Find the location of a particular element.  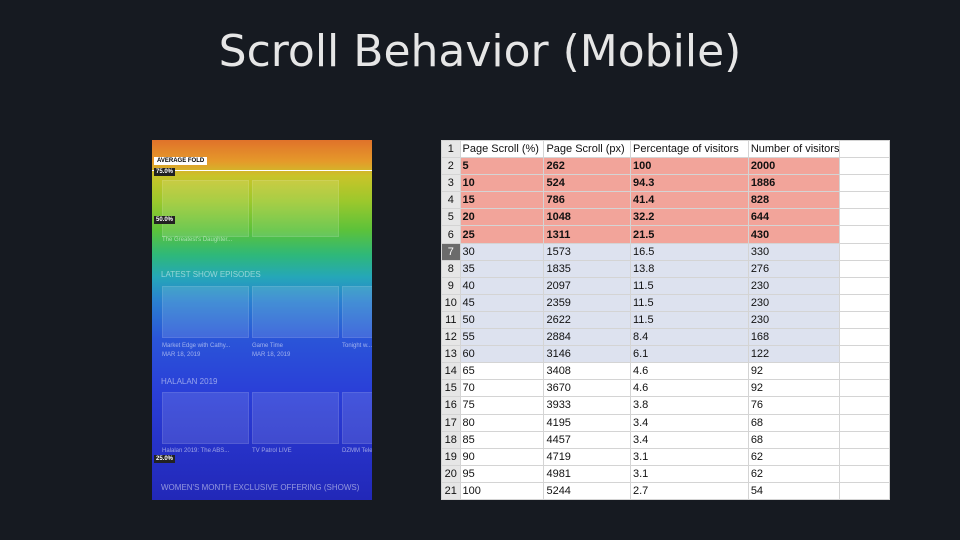

cell: 2097 is located at coordinates (587, 285).